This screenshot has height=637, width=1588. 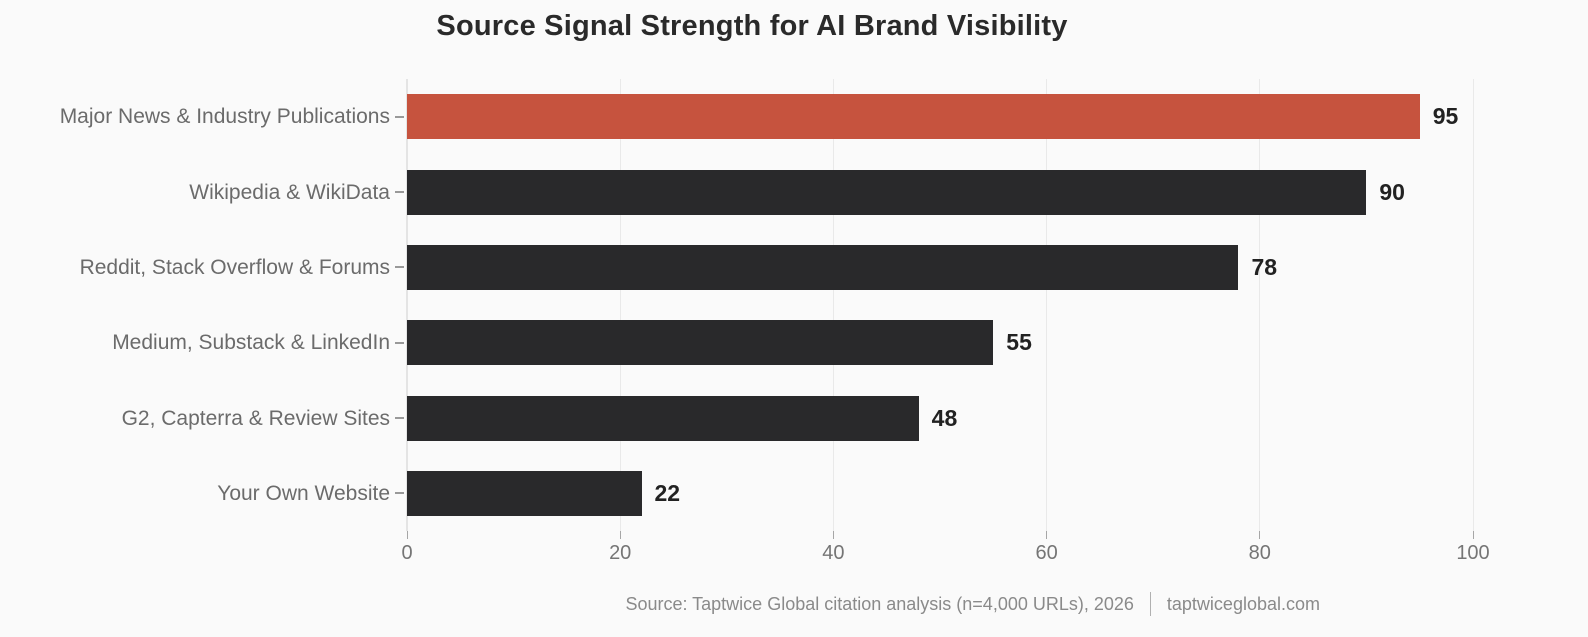 I want to click on bar-value-label: 95, so click(x=1445, y=116).